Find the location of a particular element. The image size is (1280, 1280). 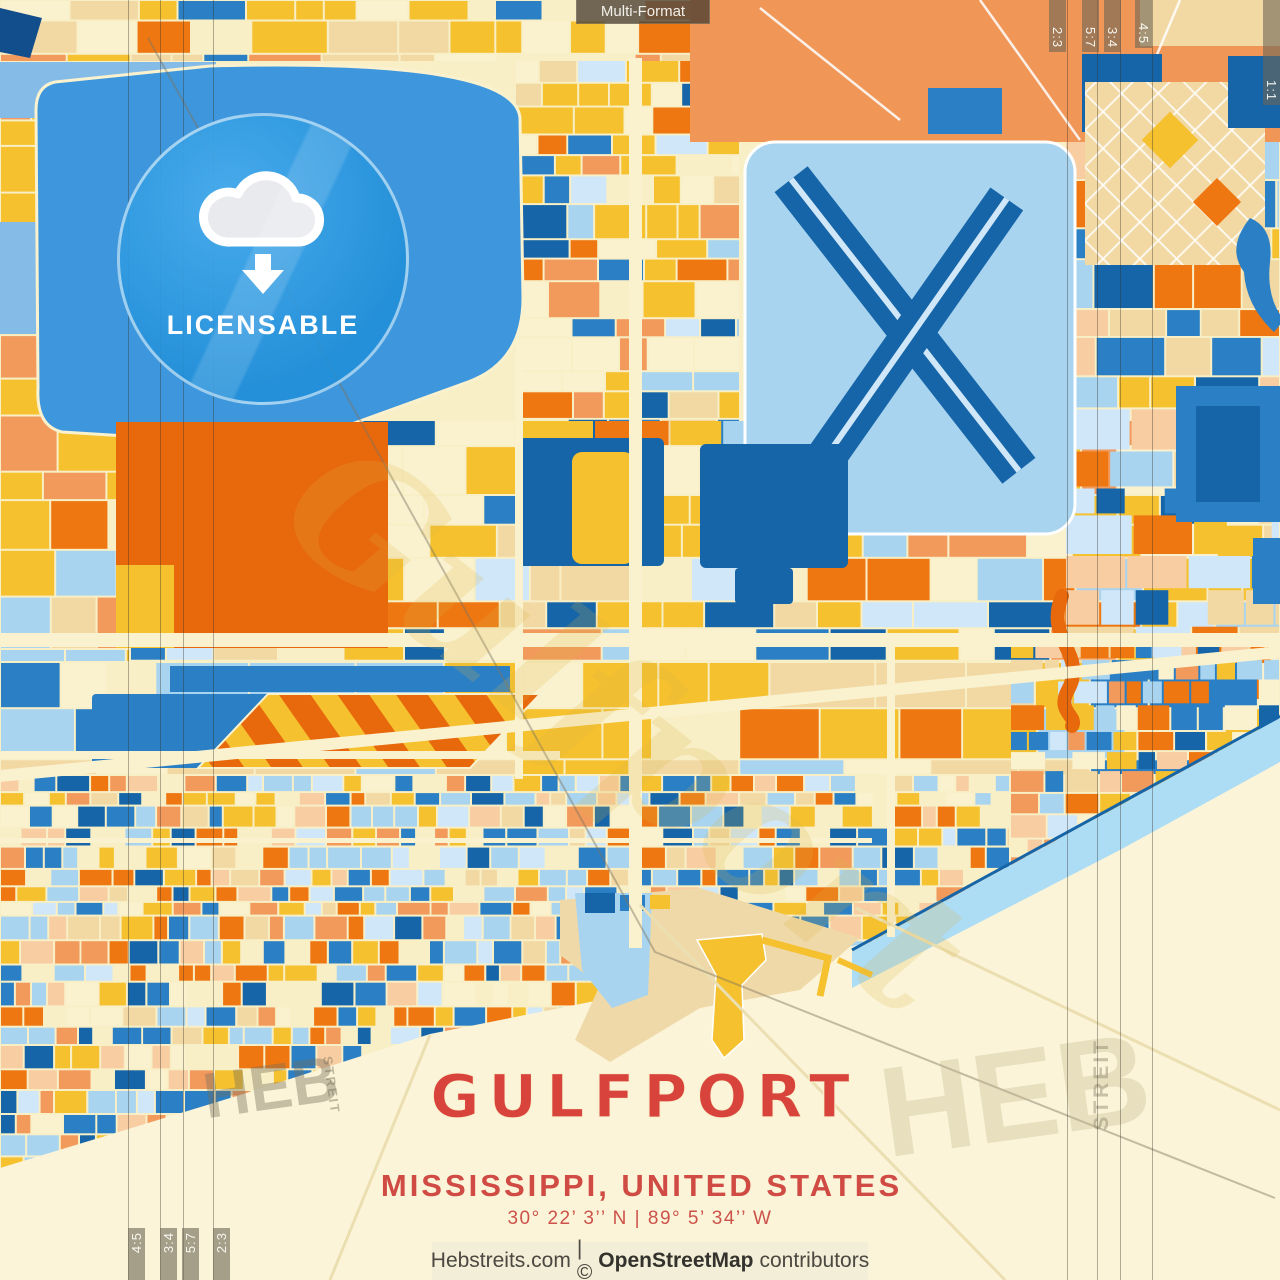

licensable-badge: LICENSABLE is located at coordinates (263, 259).